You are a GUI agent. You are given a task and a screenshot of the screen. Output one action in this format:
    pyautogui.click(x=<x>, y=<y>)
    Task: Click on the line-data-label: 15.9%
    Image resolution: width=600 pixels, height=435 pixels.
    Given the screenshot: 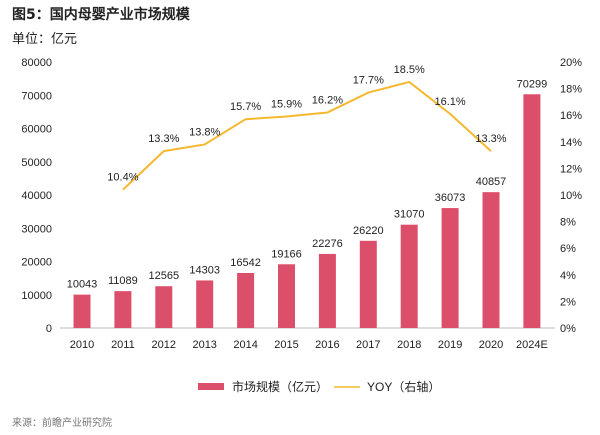 What is the action you would take?
    pyautogui.click(x=286, y=105)
    